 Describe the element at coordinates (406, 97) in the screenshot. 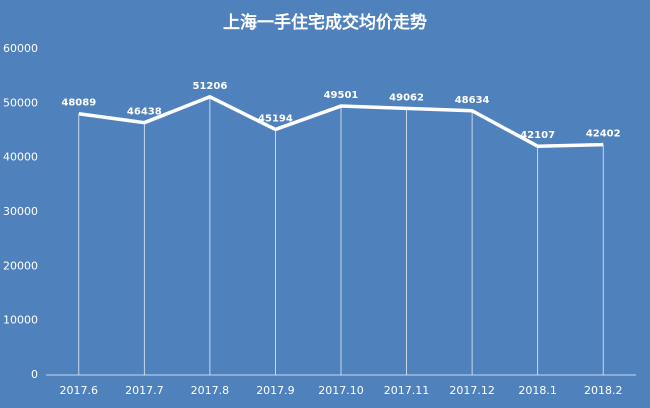

I see `data-label: 49062` at that location.